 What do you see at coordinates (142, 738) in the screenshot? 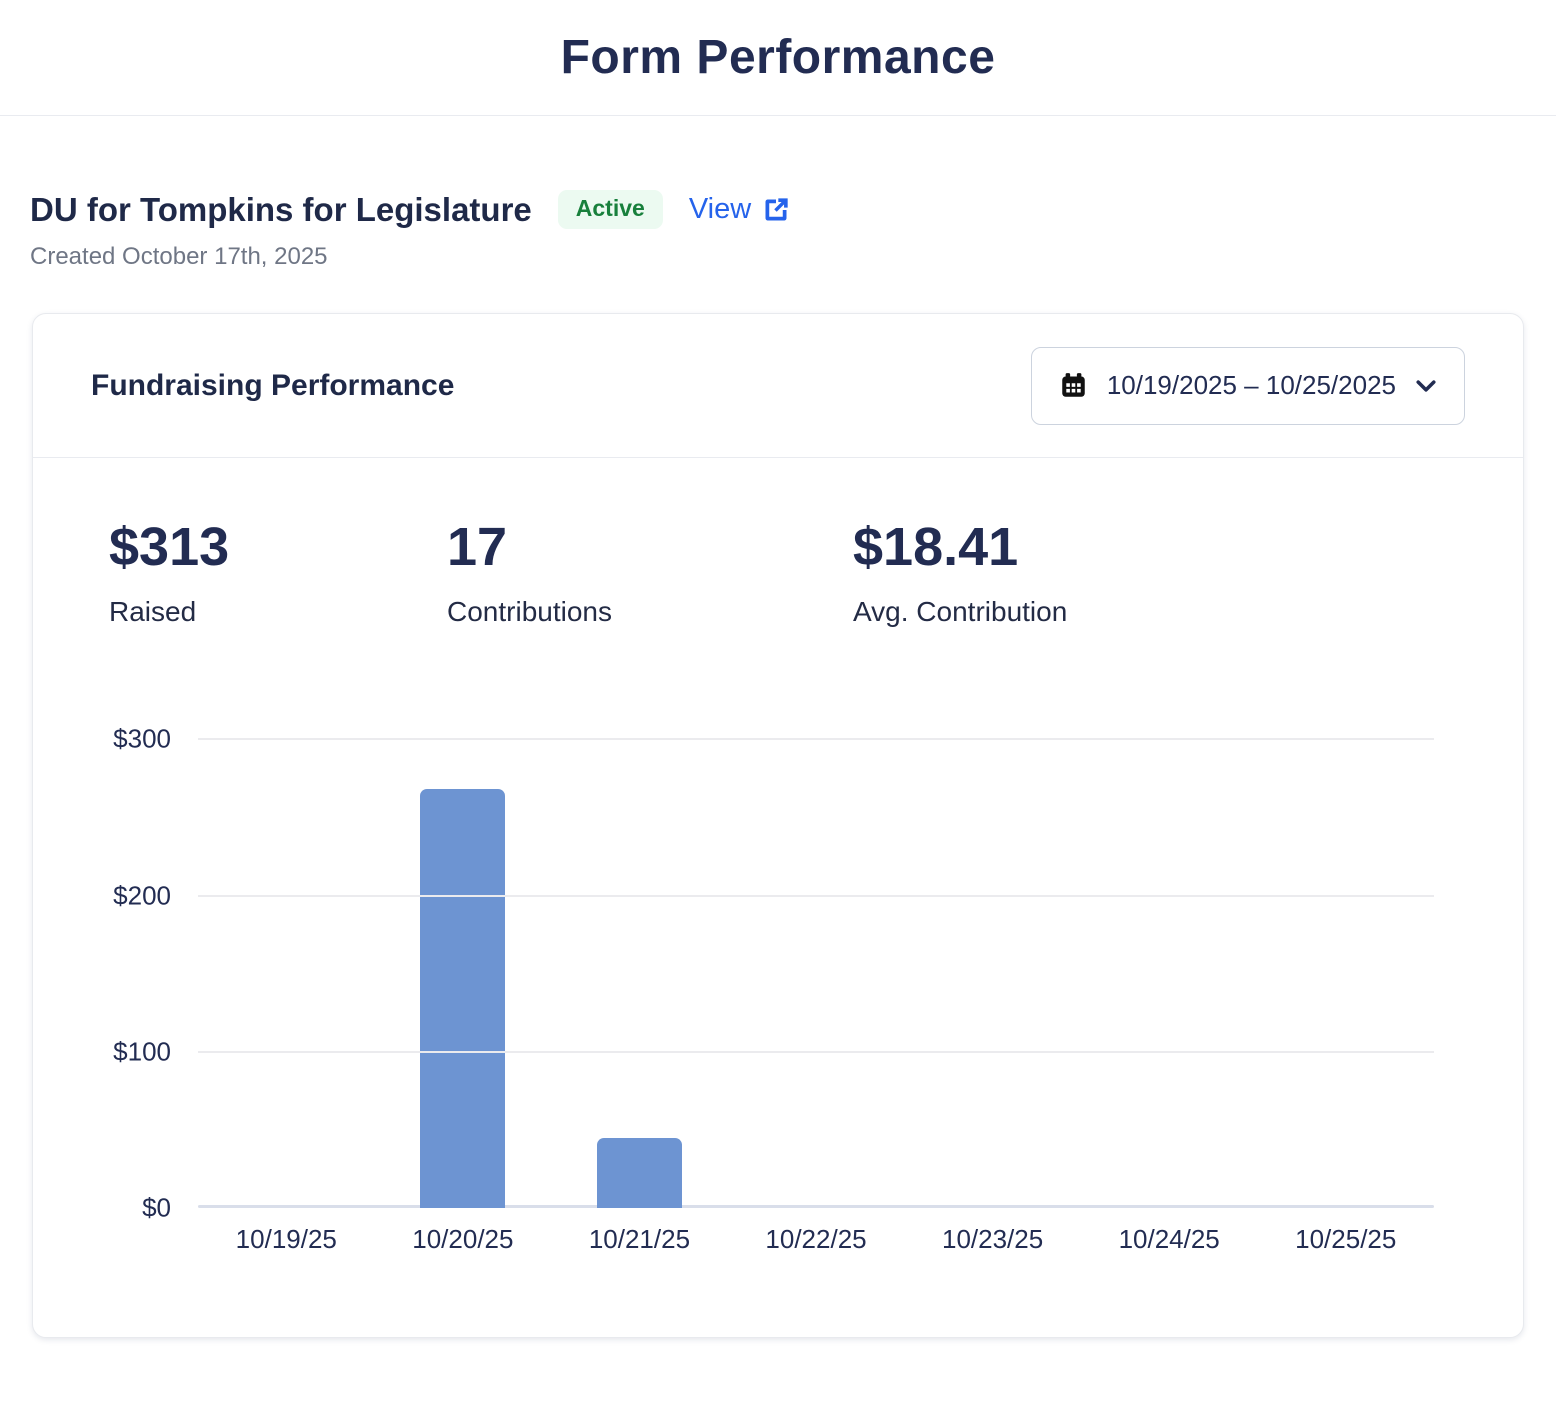
I see `y-axis-tick-label: $300` at bounding box center [142, 738].